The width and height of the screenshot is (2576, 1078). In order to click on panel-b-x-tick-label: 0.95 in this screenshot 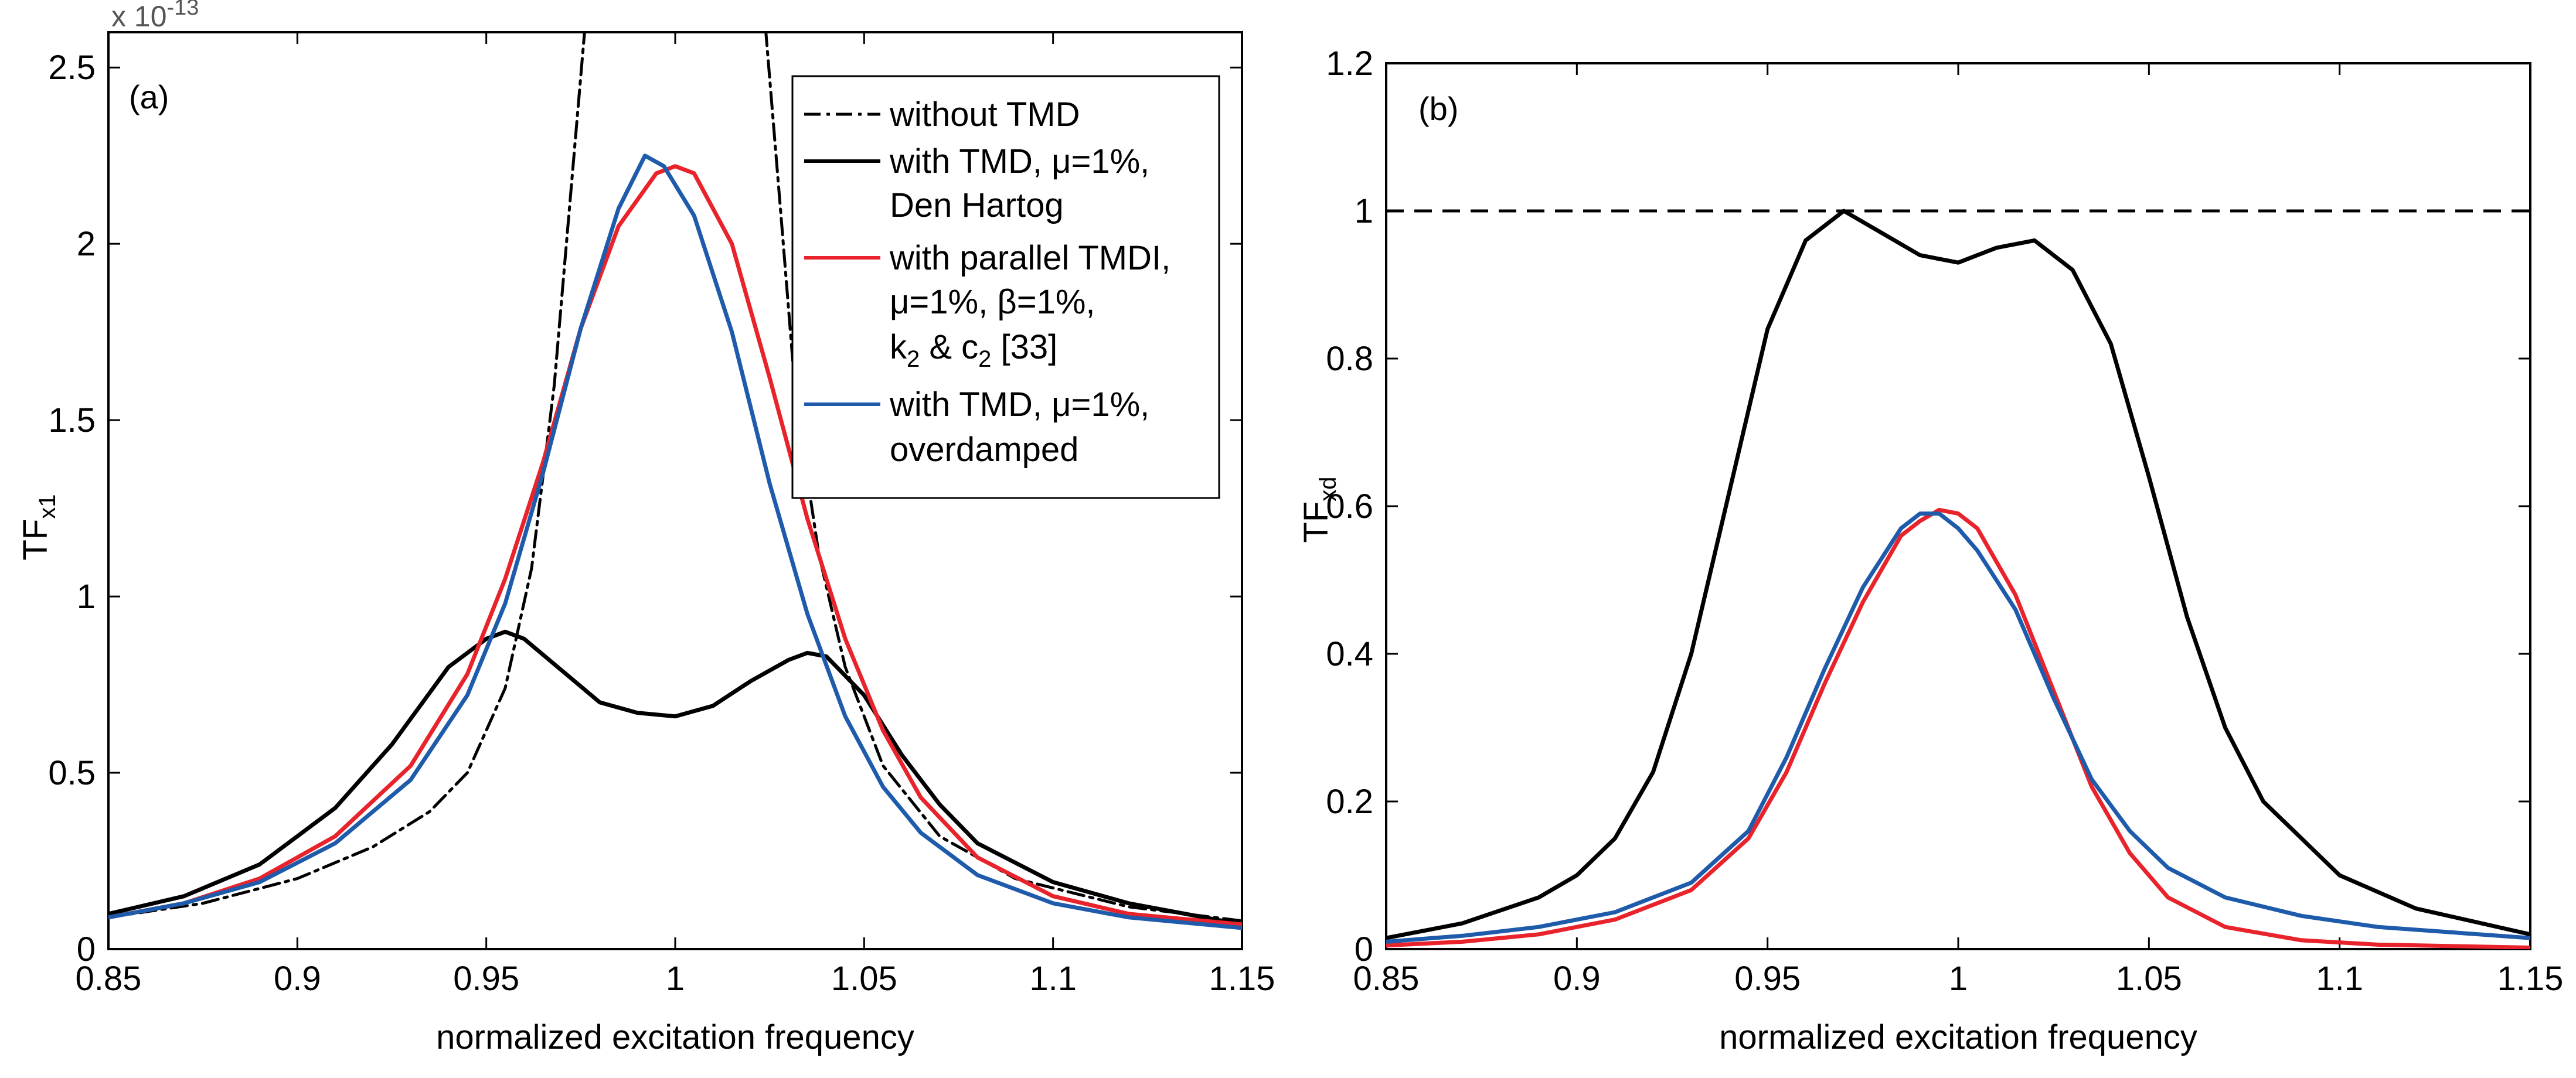, I will do `click(1767, 979)`.